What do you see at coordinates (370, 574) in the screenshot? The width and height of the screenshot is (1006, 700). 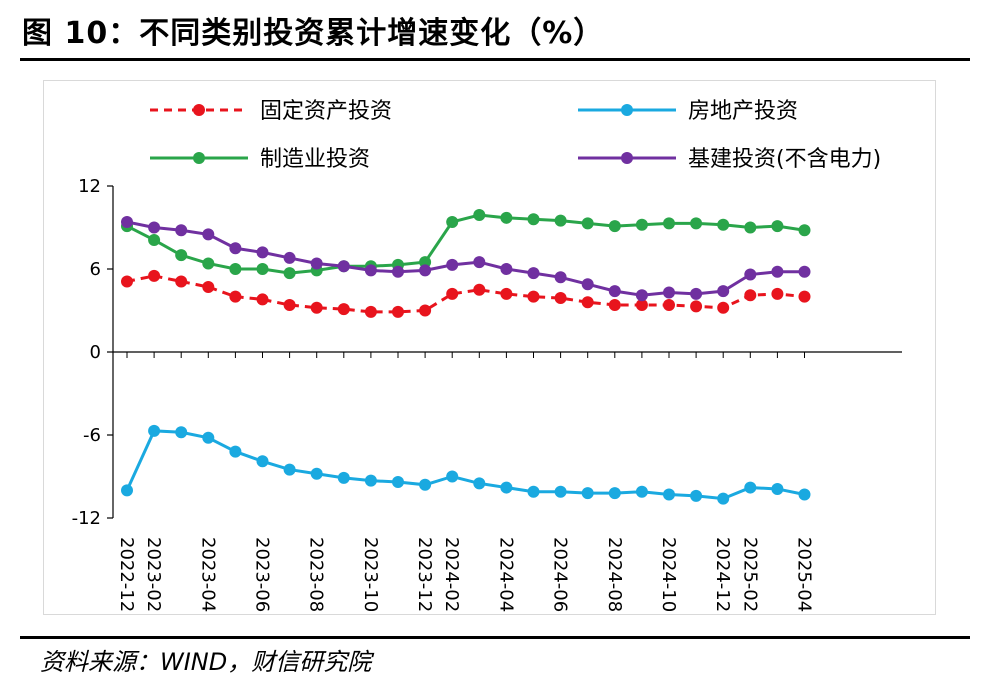 I see `x-tick-label: 2023-10` at bounding box center [370, 574].